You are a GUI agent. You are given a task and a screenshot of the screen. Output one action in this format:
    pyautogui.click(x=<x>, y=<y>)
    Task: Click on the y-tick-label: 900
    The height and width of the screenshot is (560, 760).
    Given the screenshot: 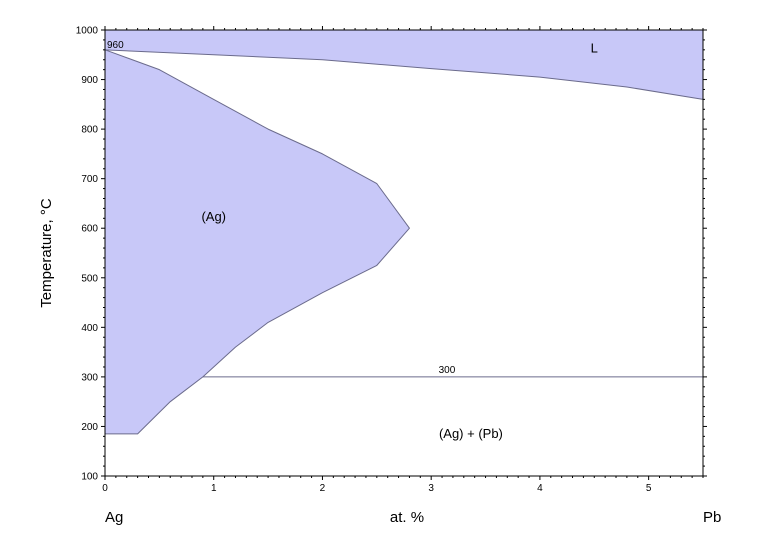 What is the action you would take?
    pyautogui.click(x=89, y=80)
    